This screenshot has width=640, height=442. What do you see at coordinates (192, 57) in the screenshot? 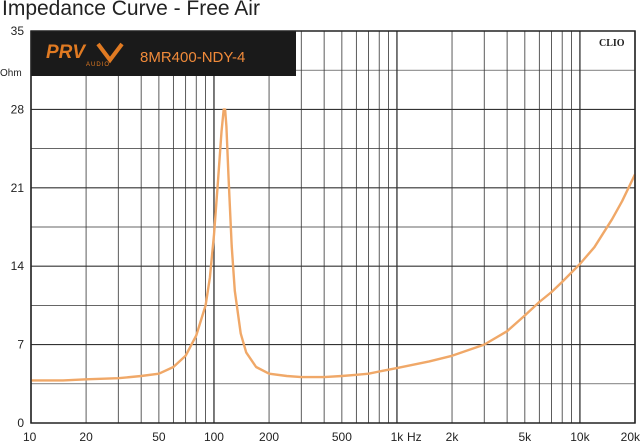
I see `model-label: 8MR400-NDY-4` at bounding box center [192, 57].